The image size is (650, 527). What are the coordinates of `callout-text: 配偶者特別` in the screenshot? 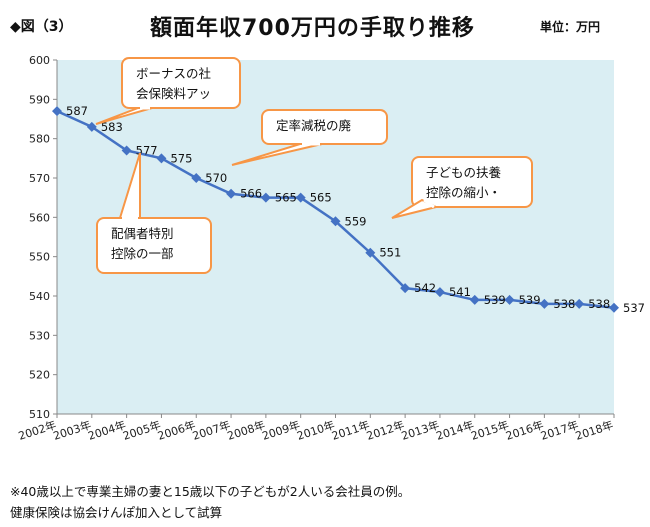 It's located at (142, 233).